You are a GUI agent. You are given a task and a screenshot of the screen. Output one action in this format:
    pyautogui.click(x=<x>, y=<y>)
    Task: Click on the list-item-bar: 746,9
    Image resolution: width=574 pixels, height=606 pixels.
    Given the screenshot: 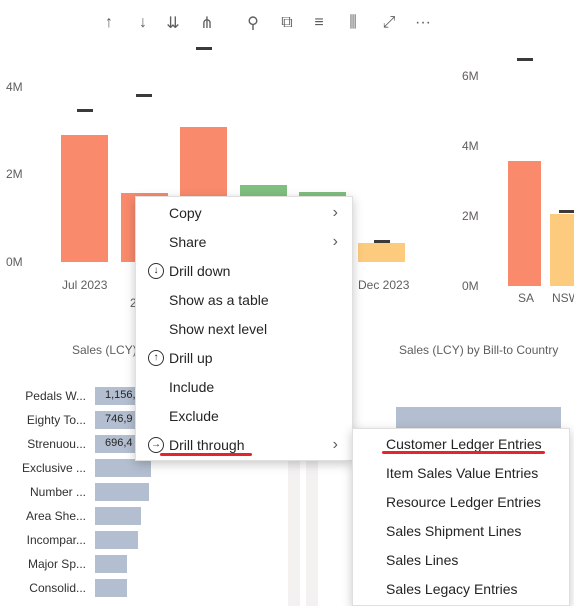 What is the action you would take?
    pyautogui.click(x=116, y=420)
    